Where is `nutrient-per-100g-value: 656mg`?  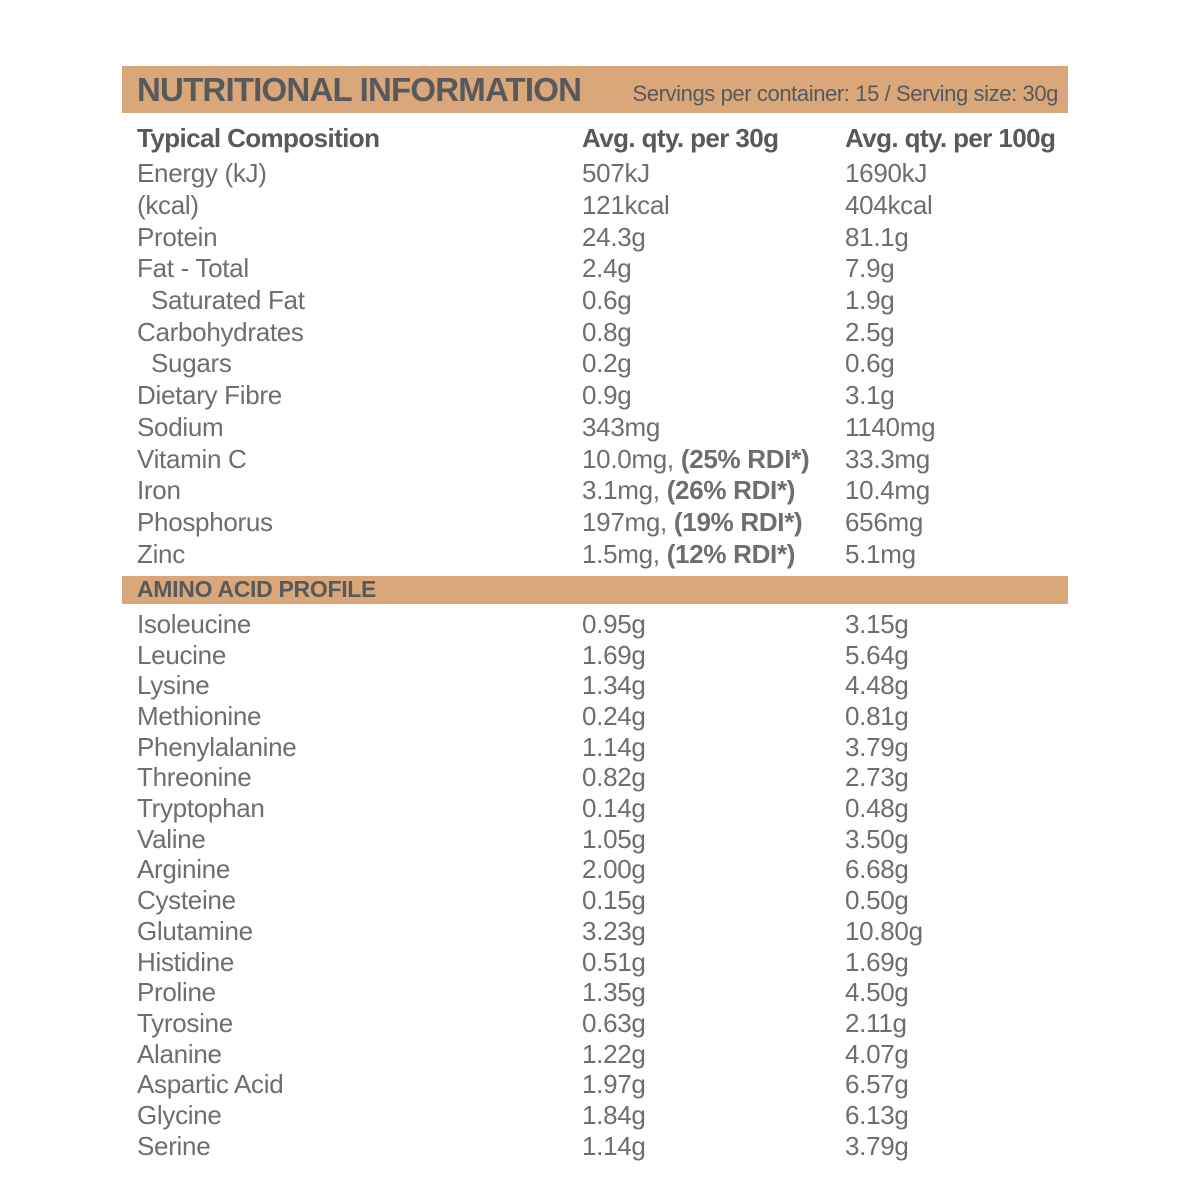
nutrient-per-100g-value: 656mg is located at coordinates (884, 521).